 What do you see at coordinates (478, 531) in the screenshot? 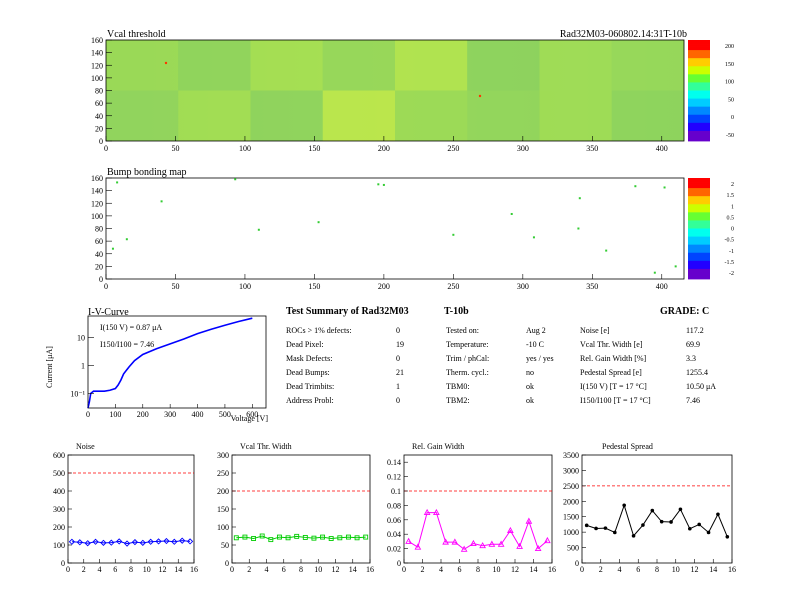
I see `rel-gain-width-series-line` at bounding box center [478, 531].